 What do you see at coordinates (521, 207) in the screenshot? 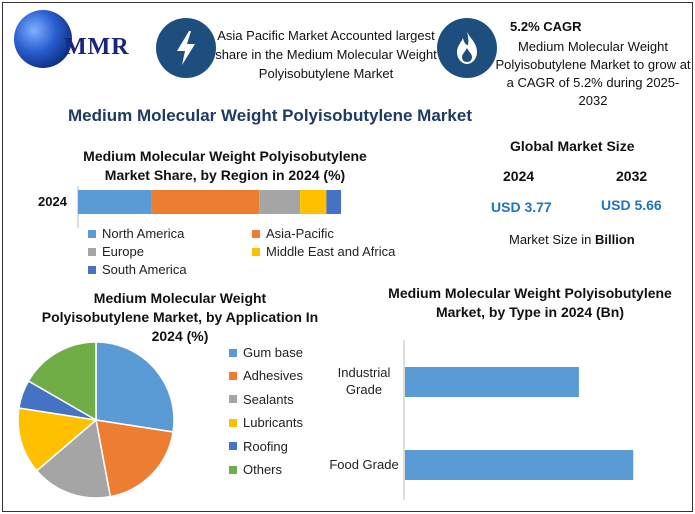
I see `global-market-value-2024: USD 3.77` at bounding box center [521, 207].